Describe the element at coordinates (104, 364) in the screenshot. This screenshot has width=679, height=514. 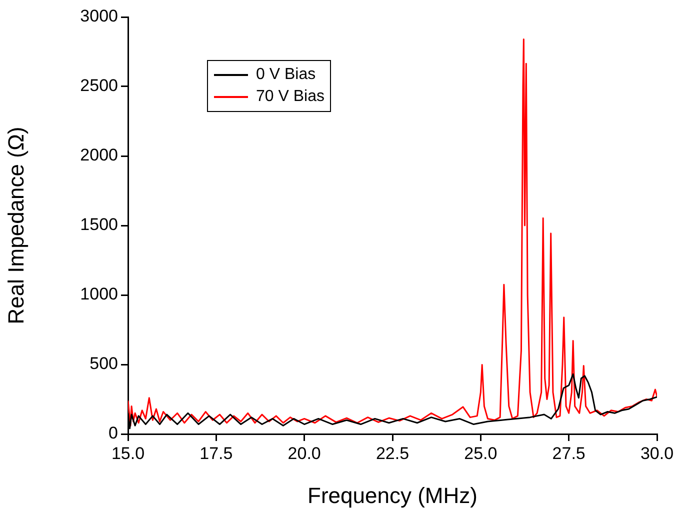
I see `y-tick-label: 500` at that location.